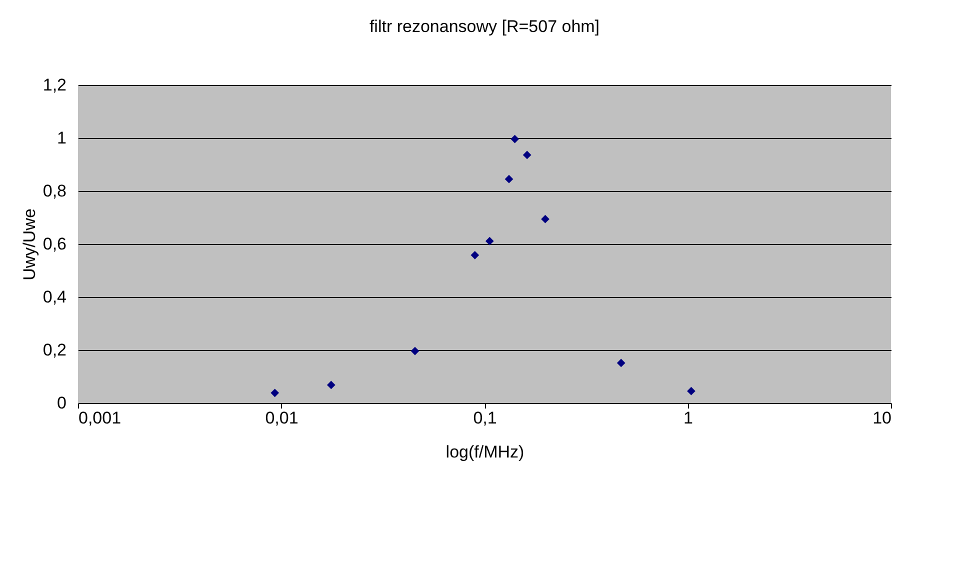 This screenshot has height=565, width=965. I want to click on y-tick-label: 1, so click(61, 138).